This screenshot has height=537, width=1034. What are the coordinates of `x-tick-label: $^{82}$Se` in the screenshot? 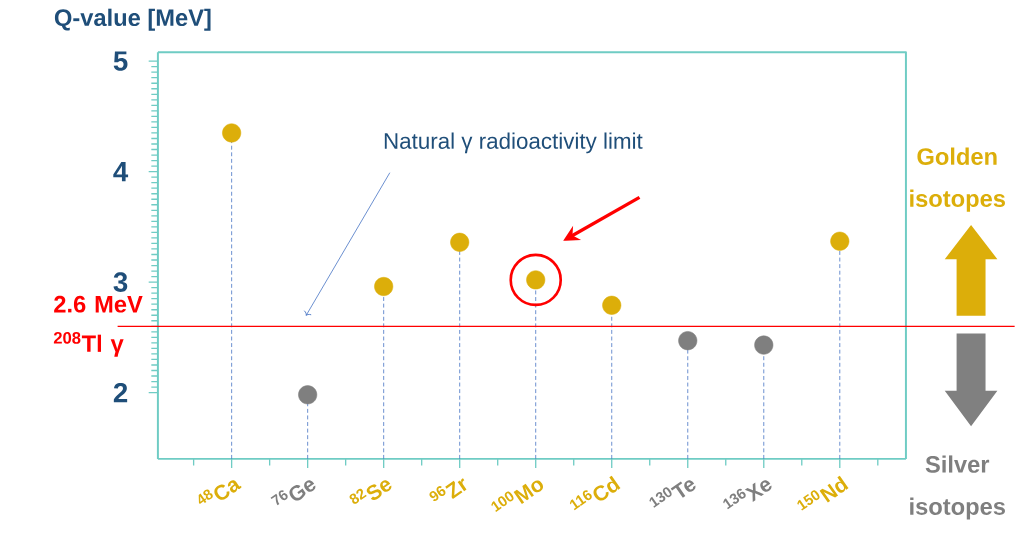 It's located at (370, 492).